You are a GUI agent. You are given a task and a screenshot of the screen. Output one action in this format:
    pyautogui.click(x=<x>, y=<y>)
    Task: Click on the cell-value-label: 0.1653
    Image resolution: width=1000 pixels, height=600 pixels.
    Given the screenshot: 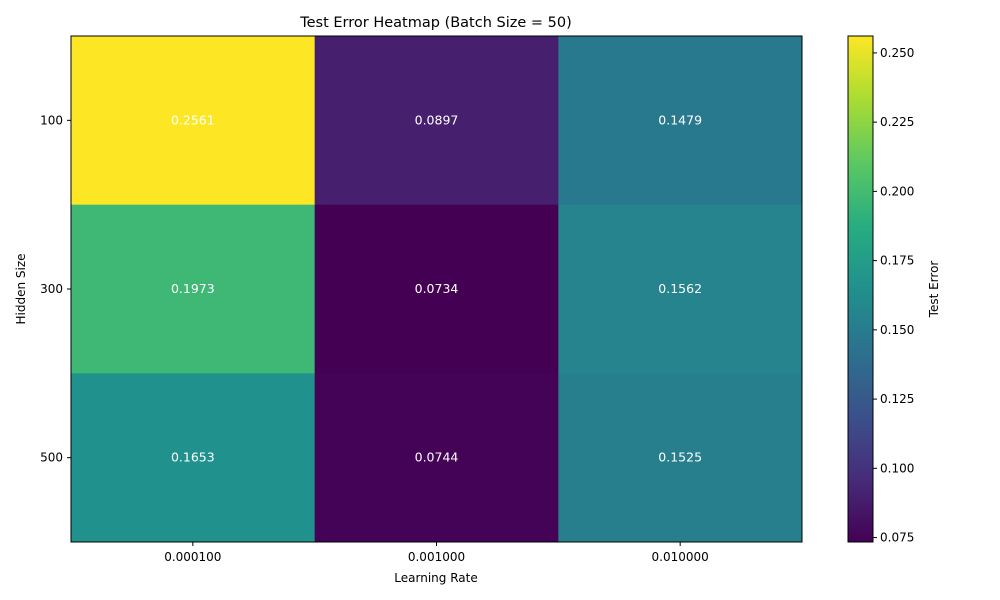 What is the action you would take?
    pyautogui.click(x=193, y=457)
    